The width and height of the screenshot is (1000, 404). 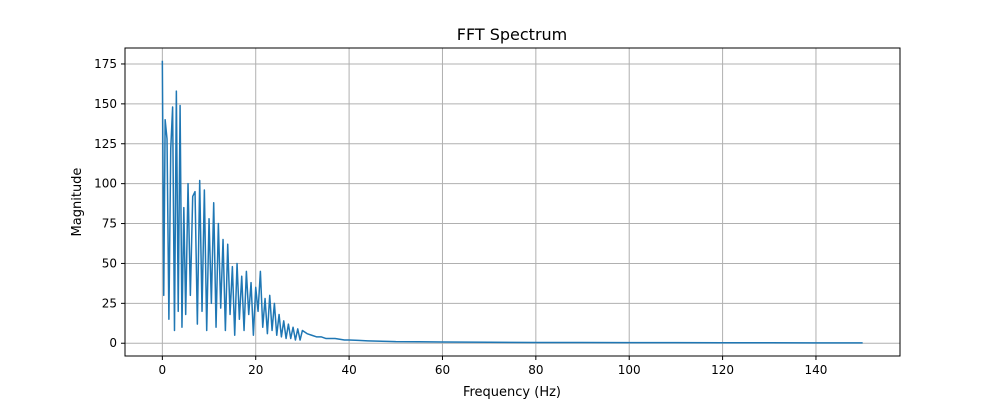 What do you see at coordinates (105, 144) in the screenshot?
I see `y-tick-label: 125` at bounding box center [105, 144].